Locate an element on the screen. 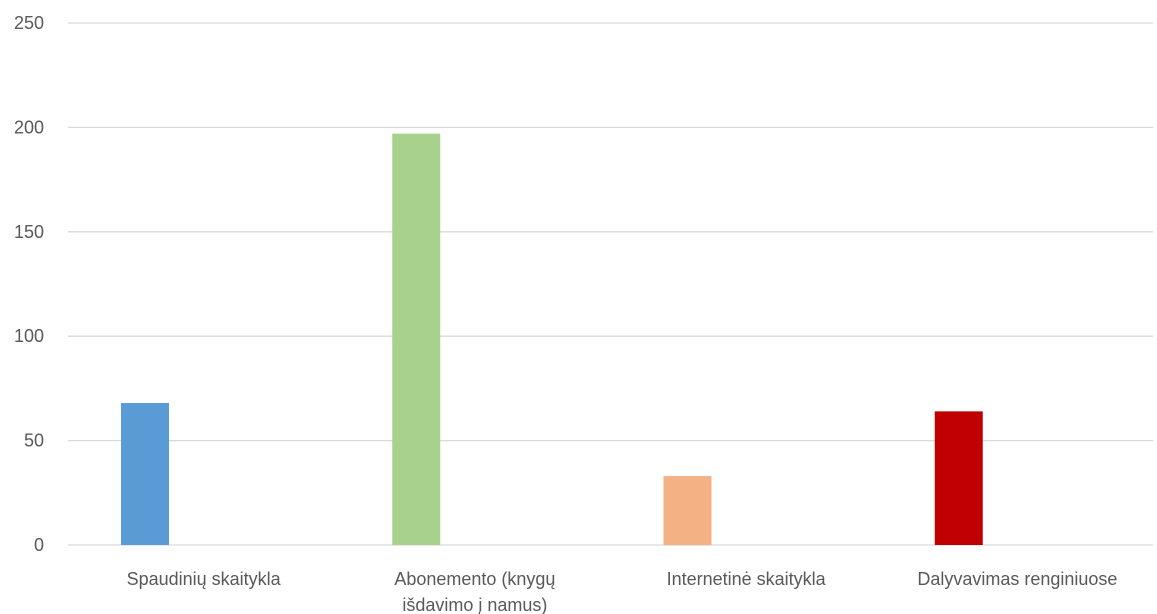  y-tick-label: 200 is located at coordinates (29, 127).